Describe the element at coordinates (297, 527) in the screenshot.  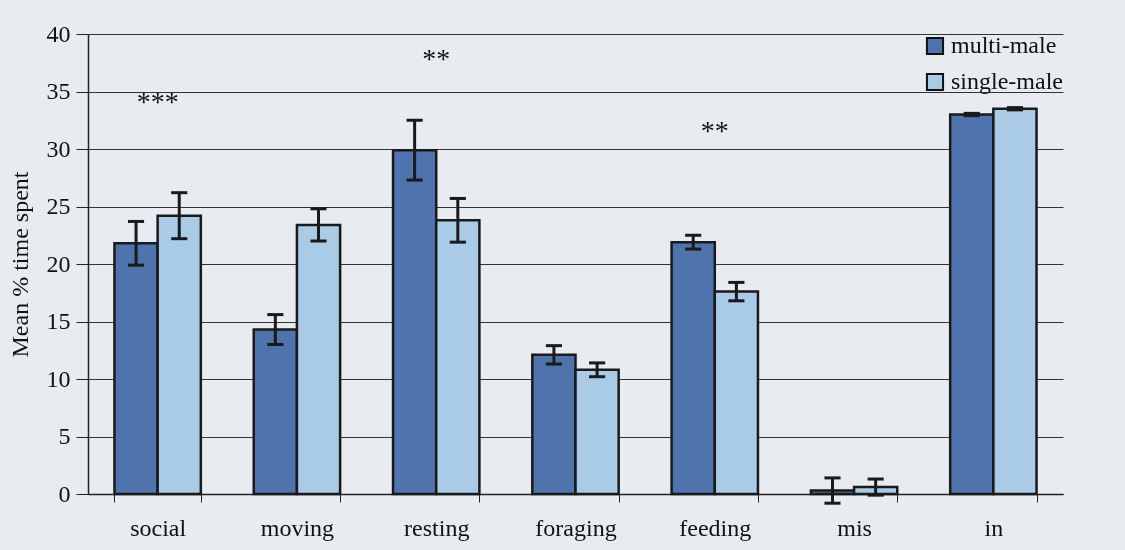
I see `x-tick-label: moving` at that location.